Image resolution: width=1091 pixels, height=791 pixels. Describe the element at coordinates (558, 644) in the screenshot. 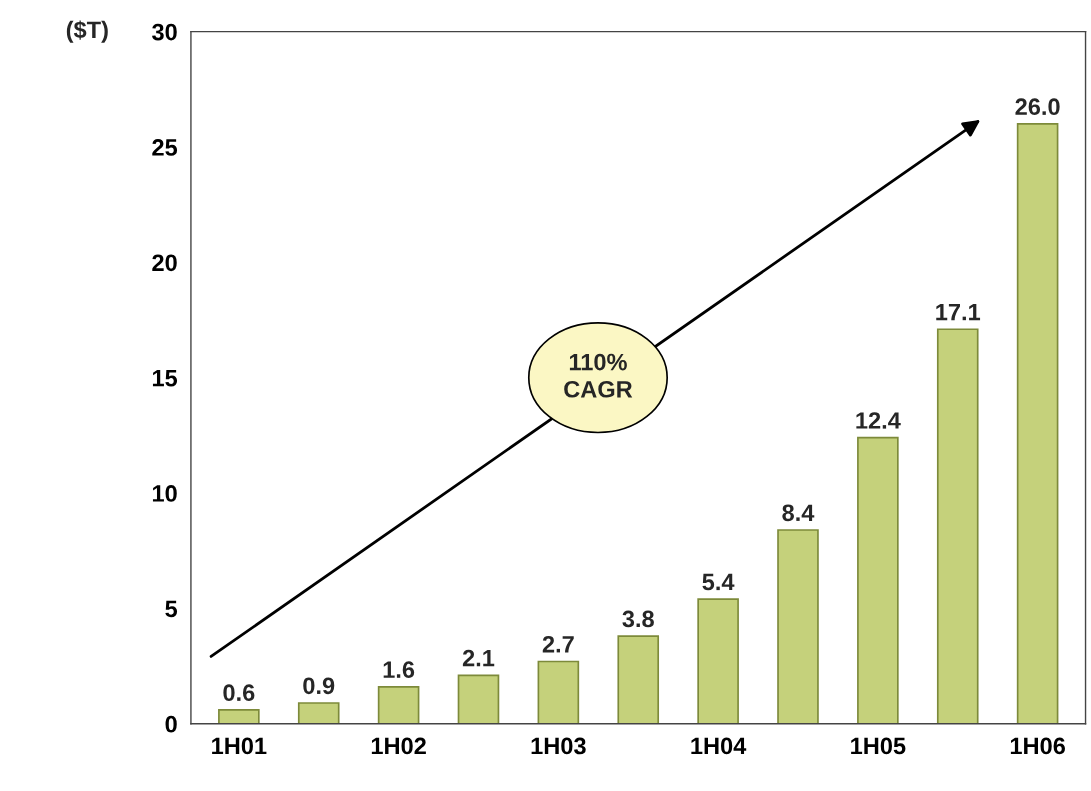

I see `data-label: 2.7` at that location.